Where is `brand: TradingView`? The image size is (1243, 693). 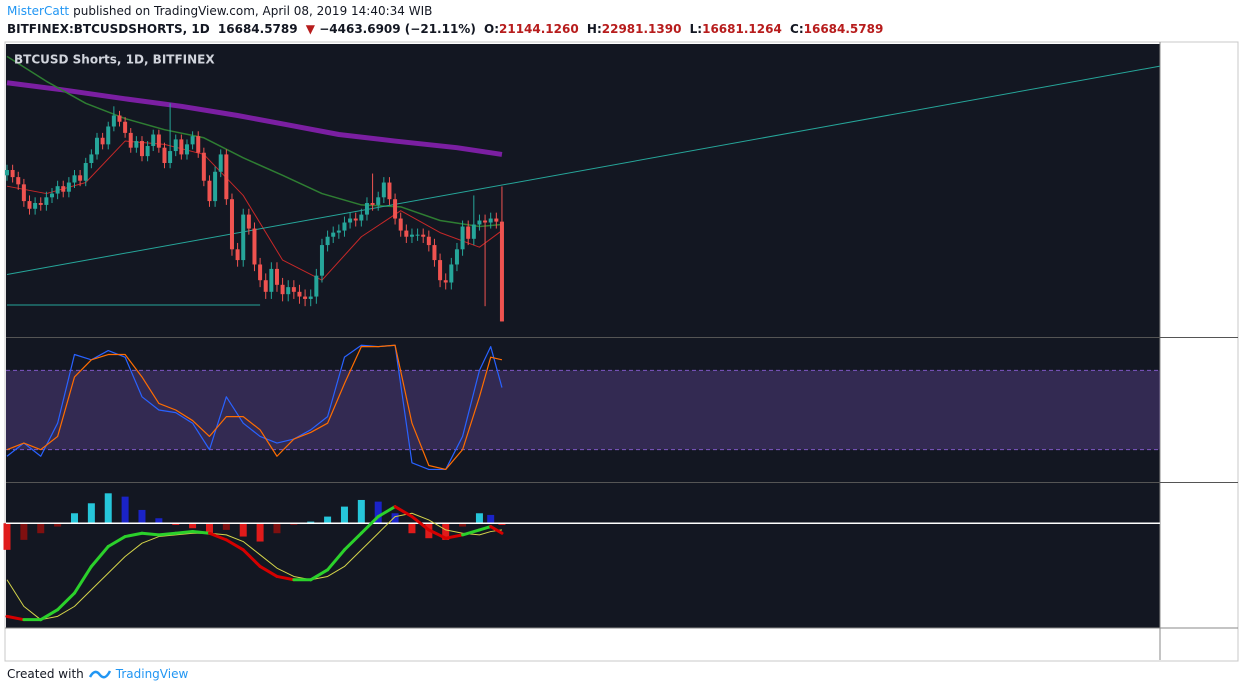
brand: TradingView is located at coordinates (152, 674).